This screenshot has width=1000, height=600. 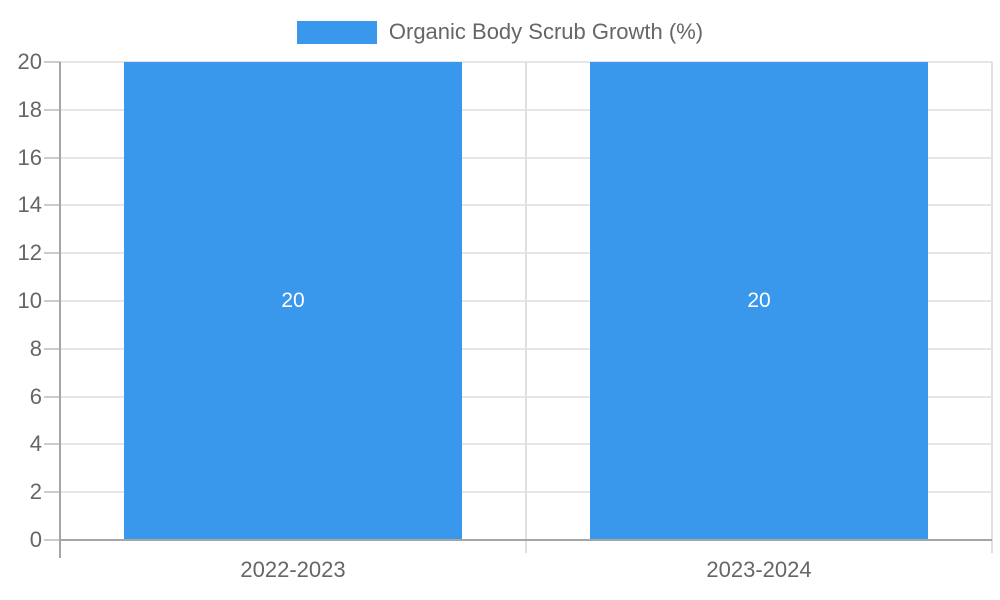 What do you see at coordinates (35, 539) in the screenshot?
I see `y-tick-label: 0` at bounding box center [35, 539].